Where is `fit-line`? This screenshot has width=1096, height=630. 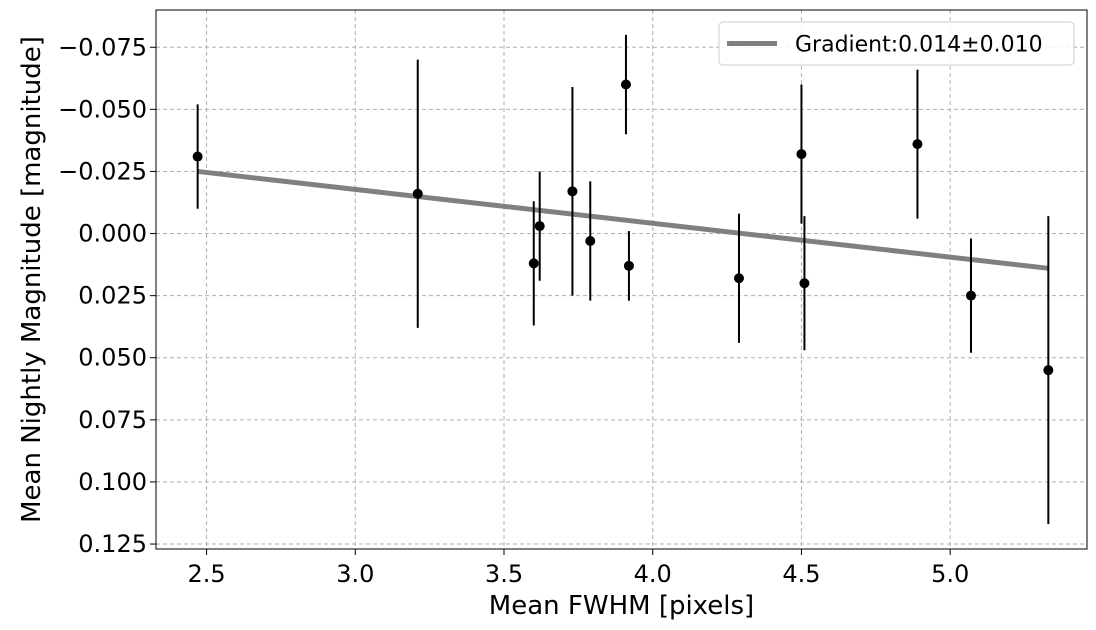 fit-line is located at coordinates (623, 219).